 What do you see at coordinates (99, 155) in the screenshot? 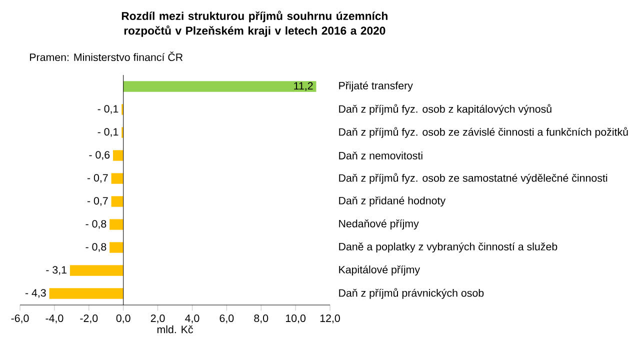
I see `data-label: - 0,6` at bounding box center [99, 155].